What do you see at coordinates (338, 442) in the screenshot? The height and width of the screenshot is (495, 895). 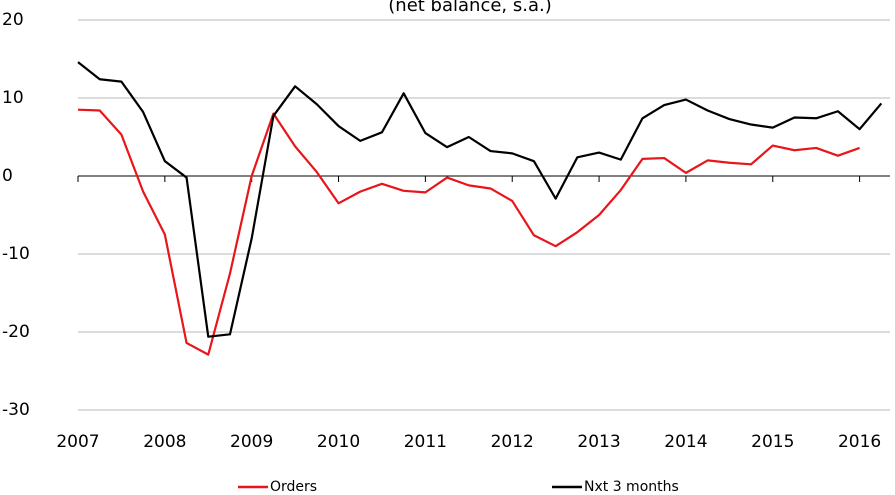 I see `x-tick-label: 2010` at bounding box center [338, 442].